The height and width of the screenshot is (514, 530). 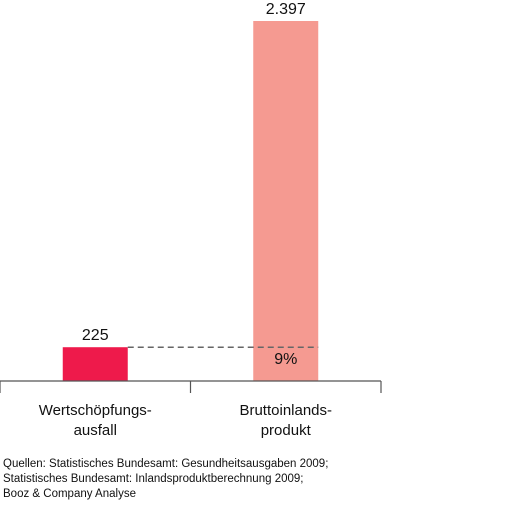 I want to click on x-tick-label: Wertschöpfungs-ausfall, so click(x=95, y=420).